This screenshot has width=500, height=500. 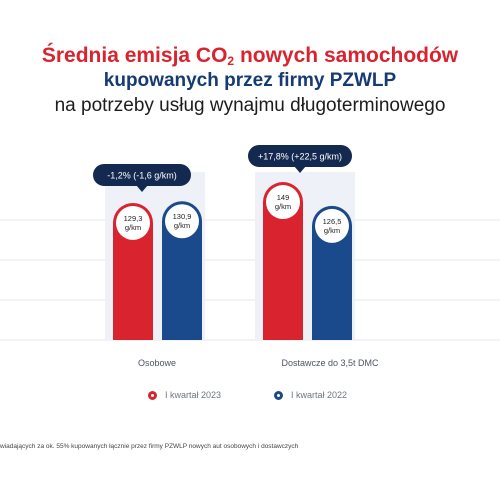 I want to click on data-unit-0-0: g/km, so click(x=133, y=227).